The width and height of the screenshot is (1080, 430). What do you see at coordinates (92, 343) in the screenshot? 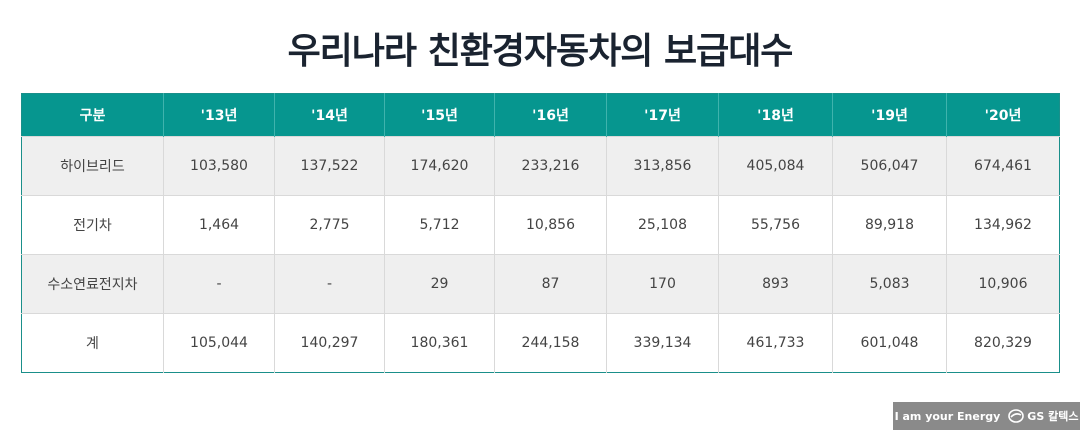
I see `row-label: 계` at bounding box center [92, 343].